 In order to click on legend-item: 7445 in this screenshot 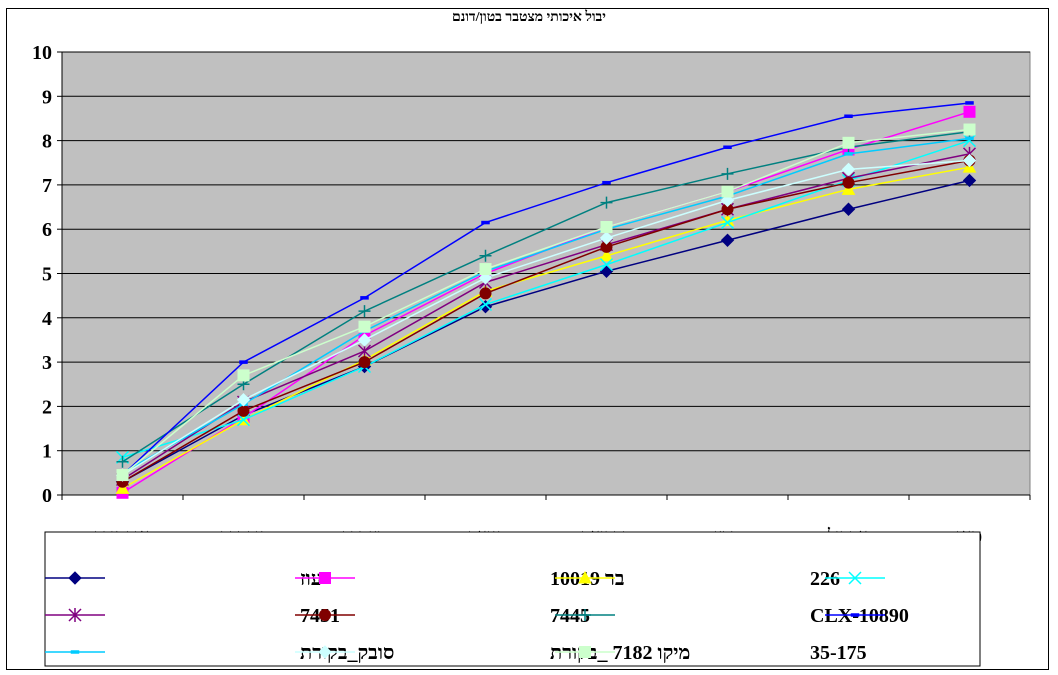, I will do `click(442, 616)`.